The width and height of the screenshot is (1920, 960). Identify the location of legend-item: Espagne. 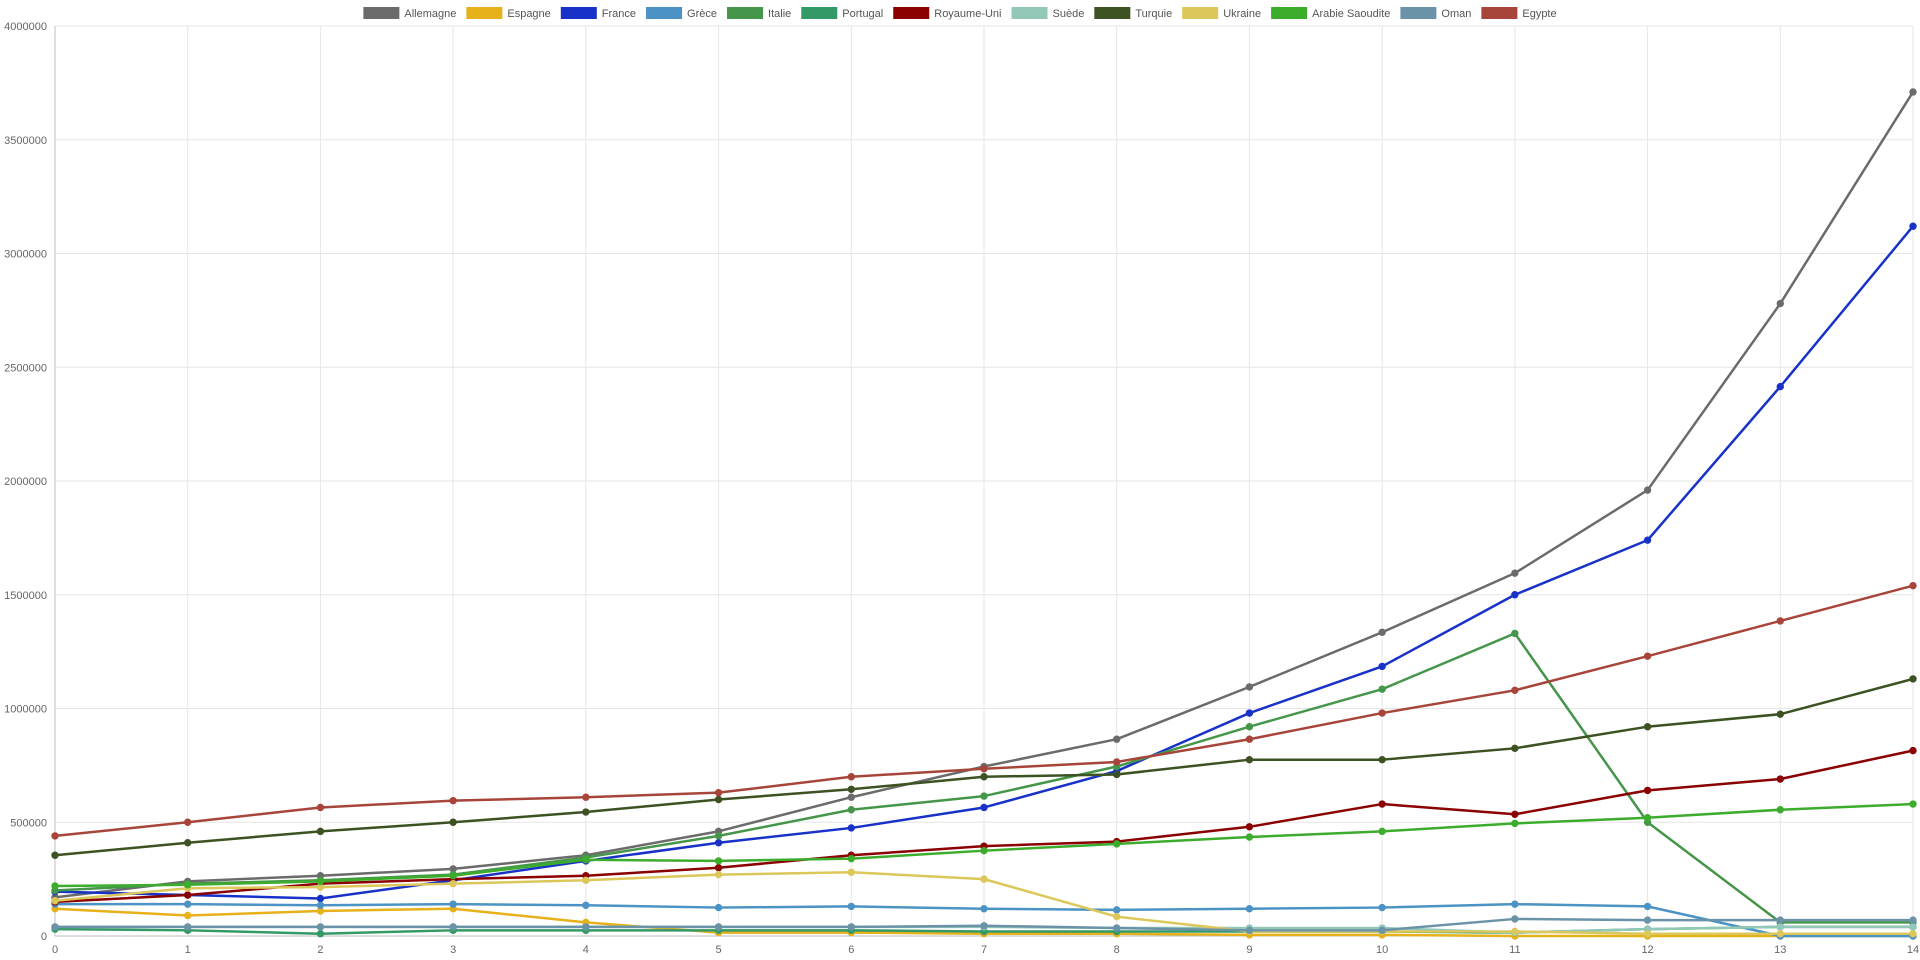
(508, 13).